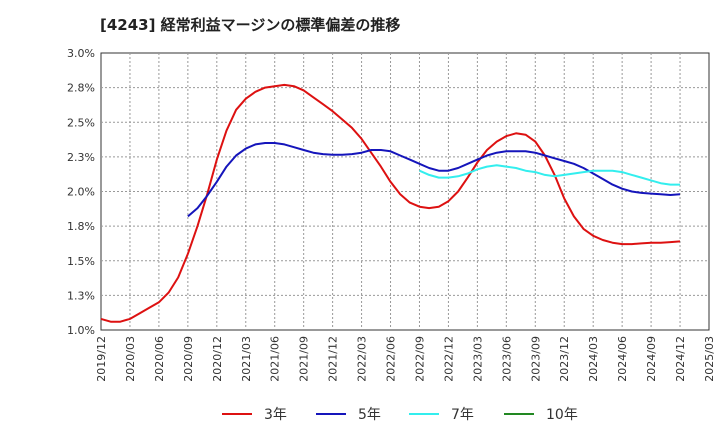  I want to click on x-tick-label: 2022/12, so click(448, 359).